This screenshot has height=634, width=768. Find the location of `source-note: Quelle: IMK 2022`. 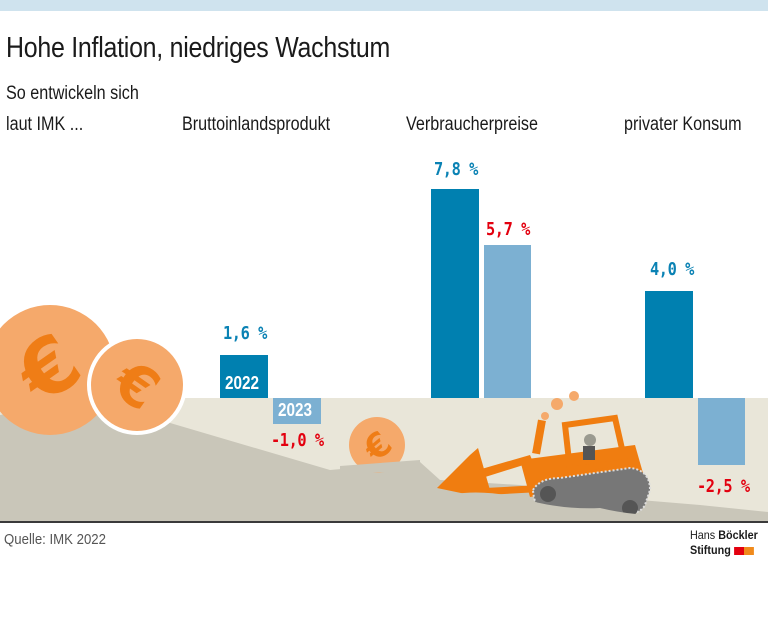

source-note: Quelle: IMK 2022 is located at coordinates (55, 539).